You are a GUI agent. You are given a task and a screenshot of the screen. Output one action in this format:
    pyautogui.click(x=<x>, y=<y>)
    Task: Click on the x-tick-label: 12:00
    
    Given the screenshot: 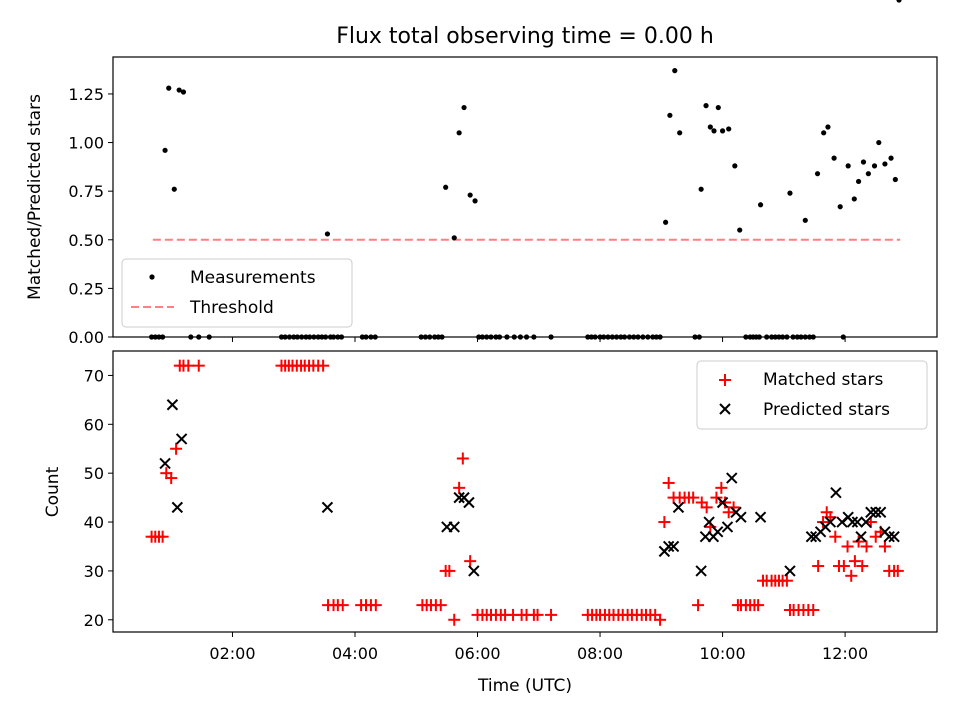 What is the action you would take?
    pyautogui.click(x=845, y=653)
    